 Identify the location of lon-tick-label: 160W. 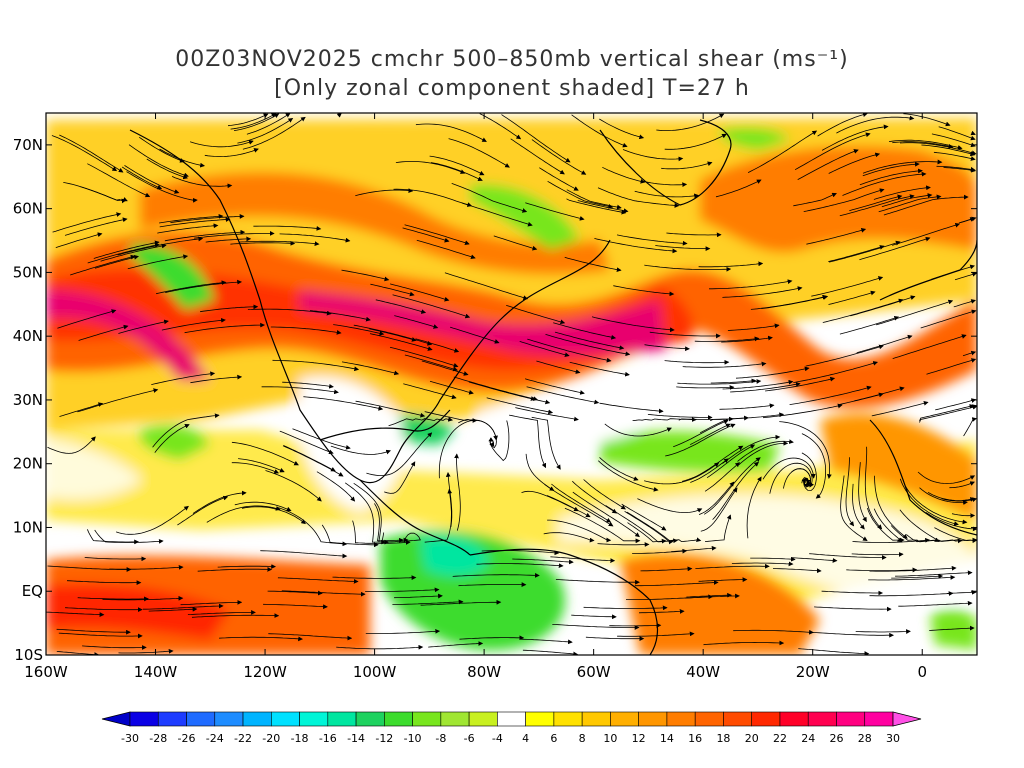
(46, 672).